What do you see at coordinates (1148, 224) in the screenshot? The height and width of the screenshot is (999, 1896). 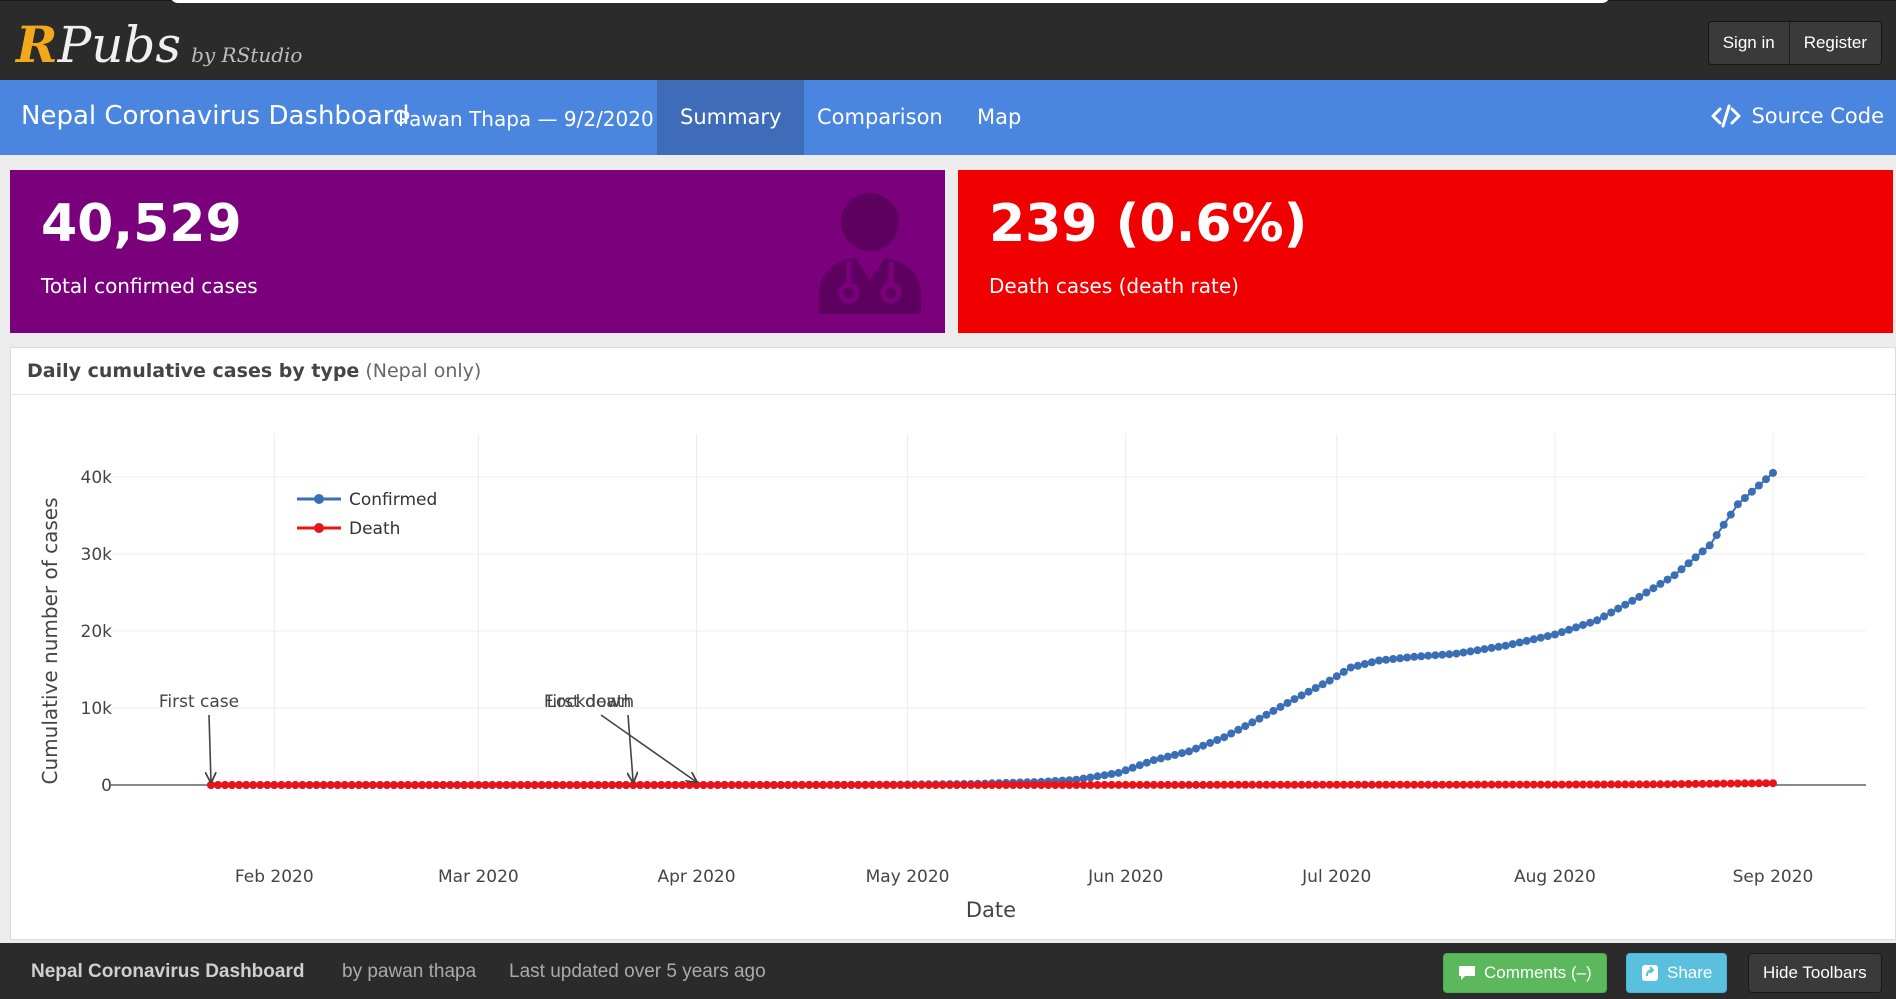 I see `deaths-value: 239 (0.6%)` at bounding box center [1148, 224].